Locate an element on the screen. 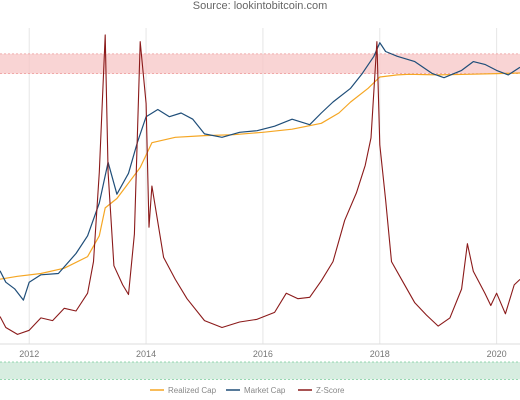 The image size is (520, 400). x-tick-label-2018: 2018 is located at coordinates (380, 354).